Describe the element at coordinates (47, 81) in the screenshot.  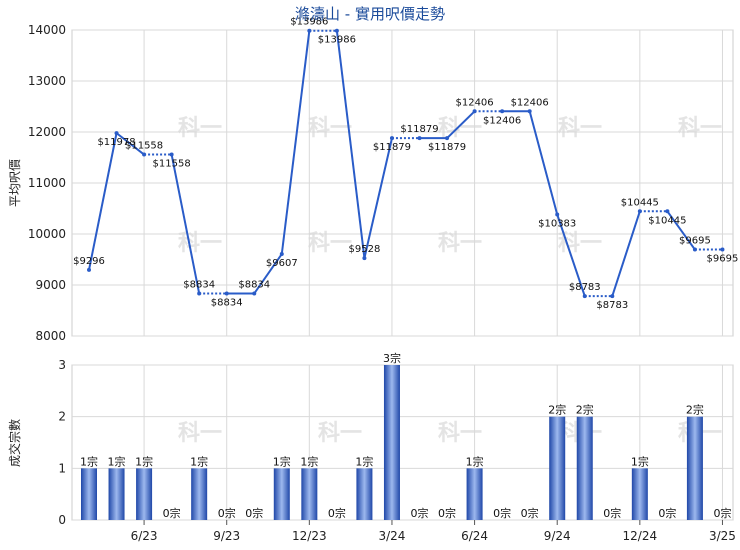
I see `price-y-tick-label: 13000` at that location.